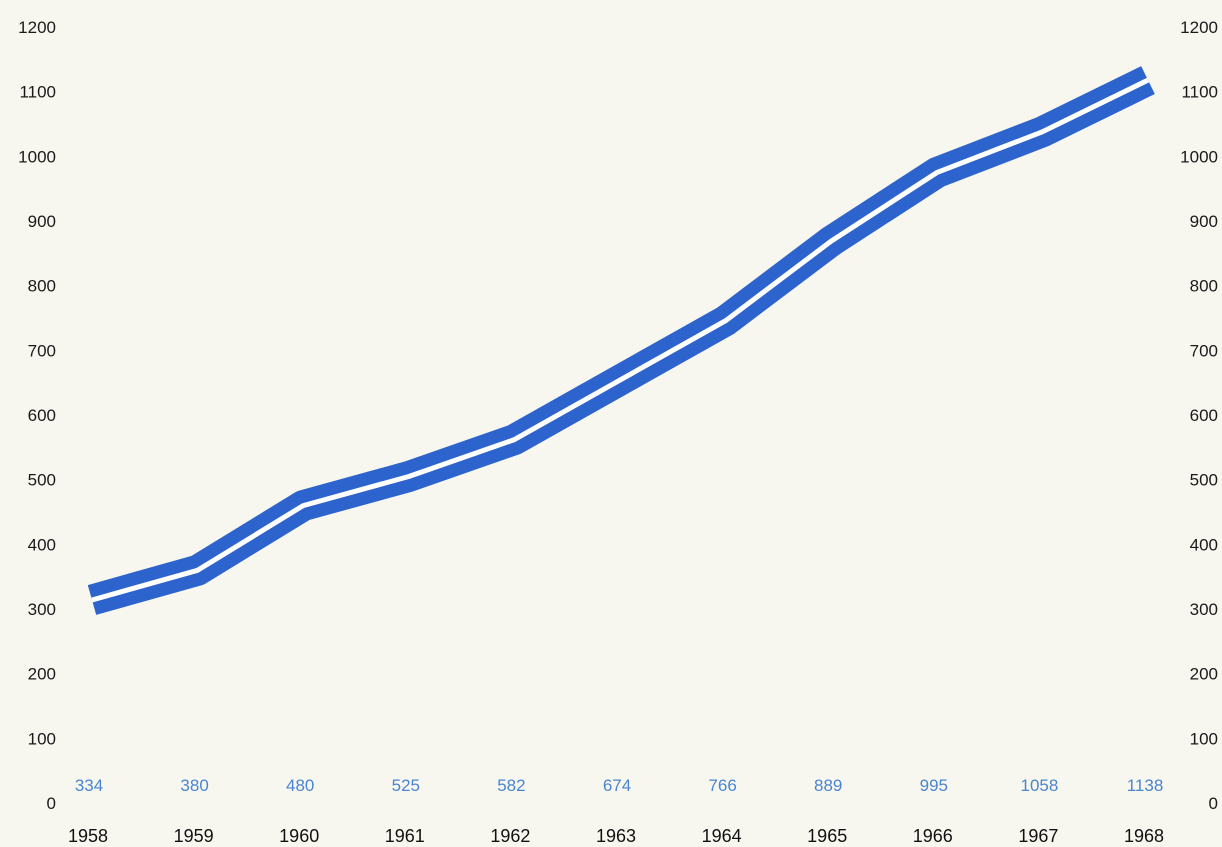 The width and height of the screenshot is (1222, 847). What do you see at coordinates (37, 156) in the screenshot?
I see `y-tick-label-left: 1000` at bounding box center [37, 156].